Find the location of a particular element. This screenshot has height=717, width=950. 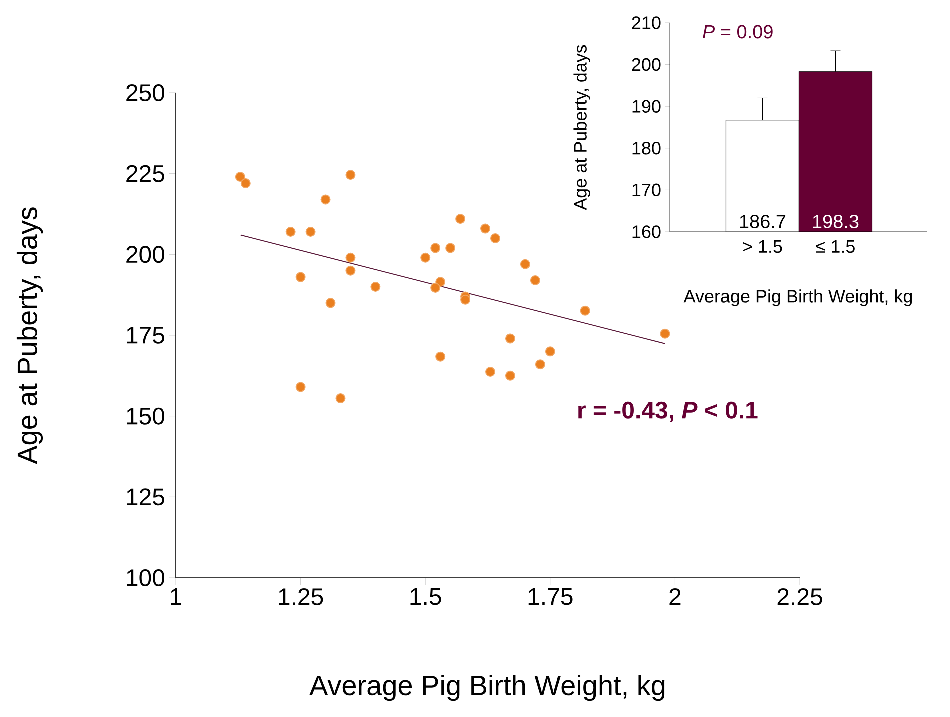

y-tick-label: 250 is located at coordinates (145, 93).